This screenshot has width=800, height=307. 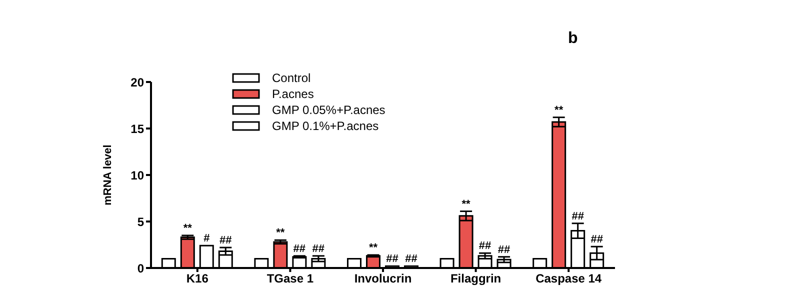 I want to click on chart-title: b, so click(x=573, y=39).